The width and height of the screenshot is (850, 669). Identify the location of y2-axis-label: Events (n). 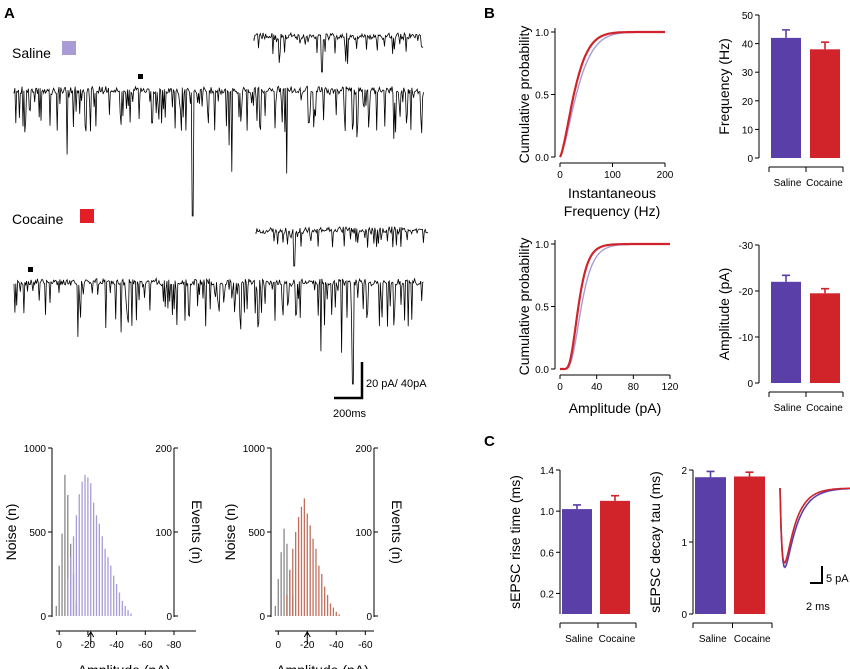
(397, 532).